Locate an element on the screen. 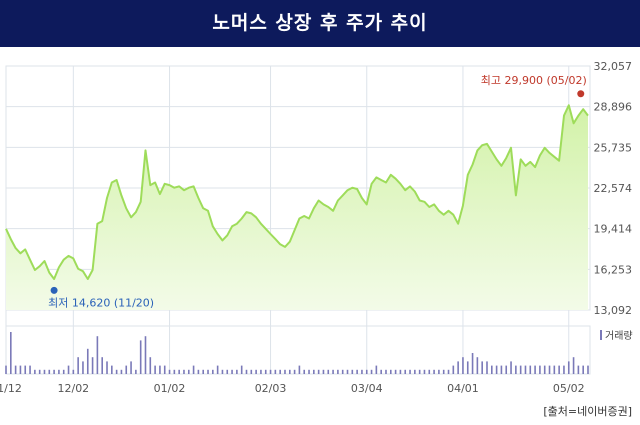  y-tick-label: 25,735 is located at coordinates (613, 147).